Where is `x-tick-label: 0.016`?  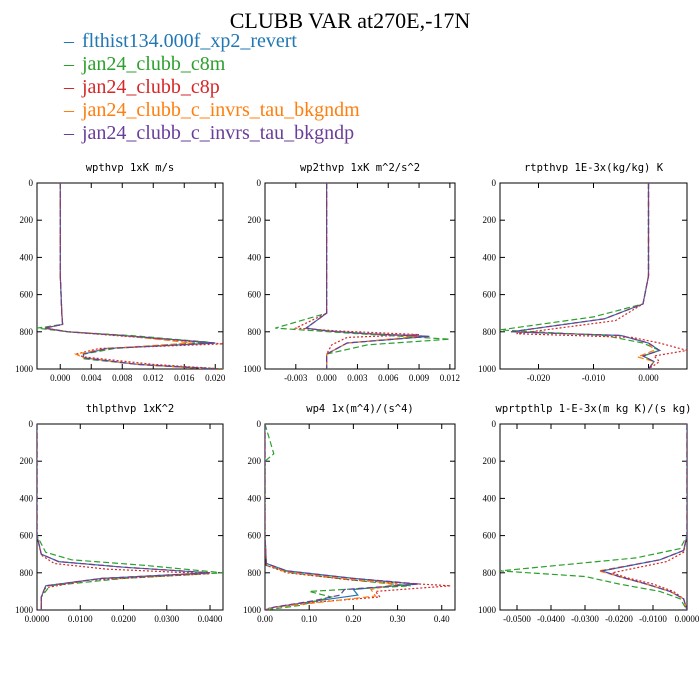
x-tick-label: 0.016 is located at coordinates (184, 378).